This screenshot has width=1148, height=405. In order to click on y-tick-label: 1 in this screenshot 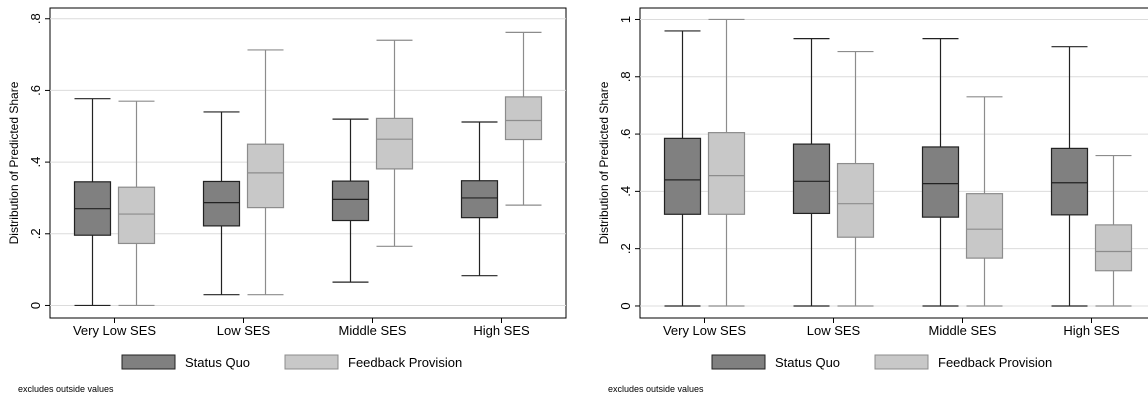, I will do `click(625, 19)`.